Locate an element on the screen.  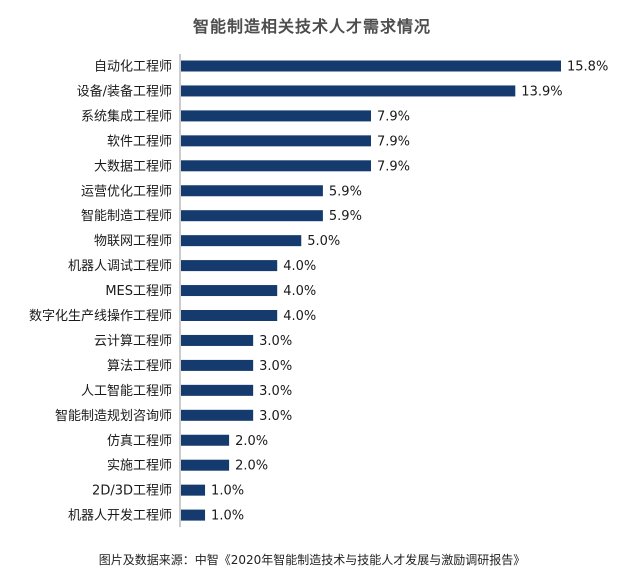
category-label: 物联网工程师 is located at coordinates (133, 241).